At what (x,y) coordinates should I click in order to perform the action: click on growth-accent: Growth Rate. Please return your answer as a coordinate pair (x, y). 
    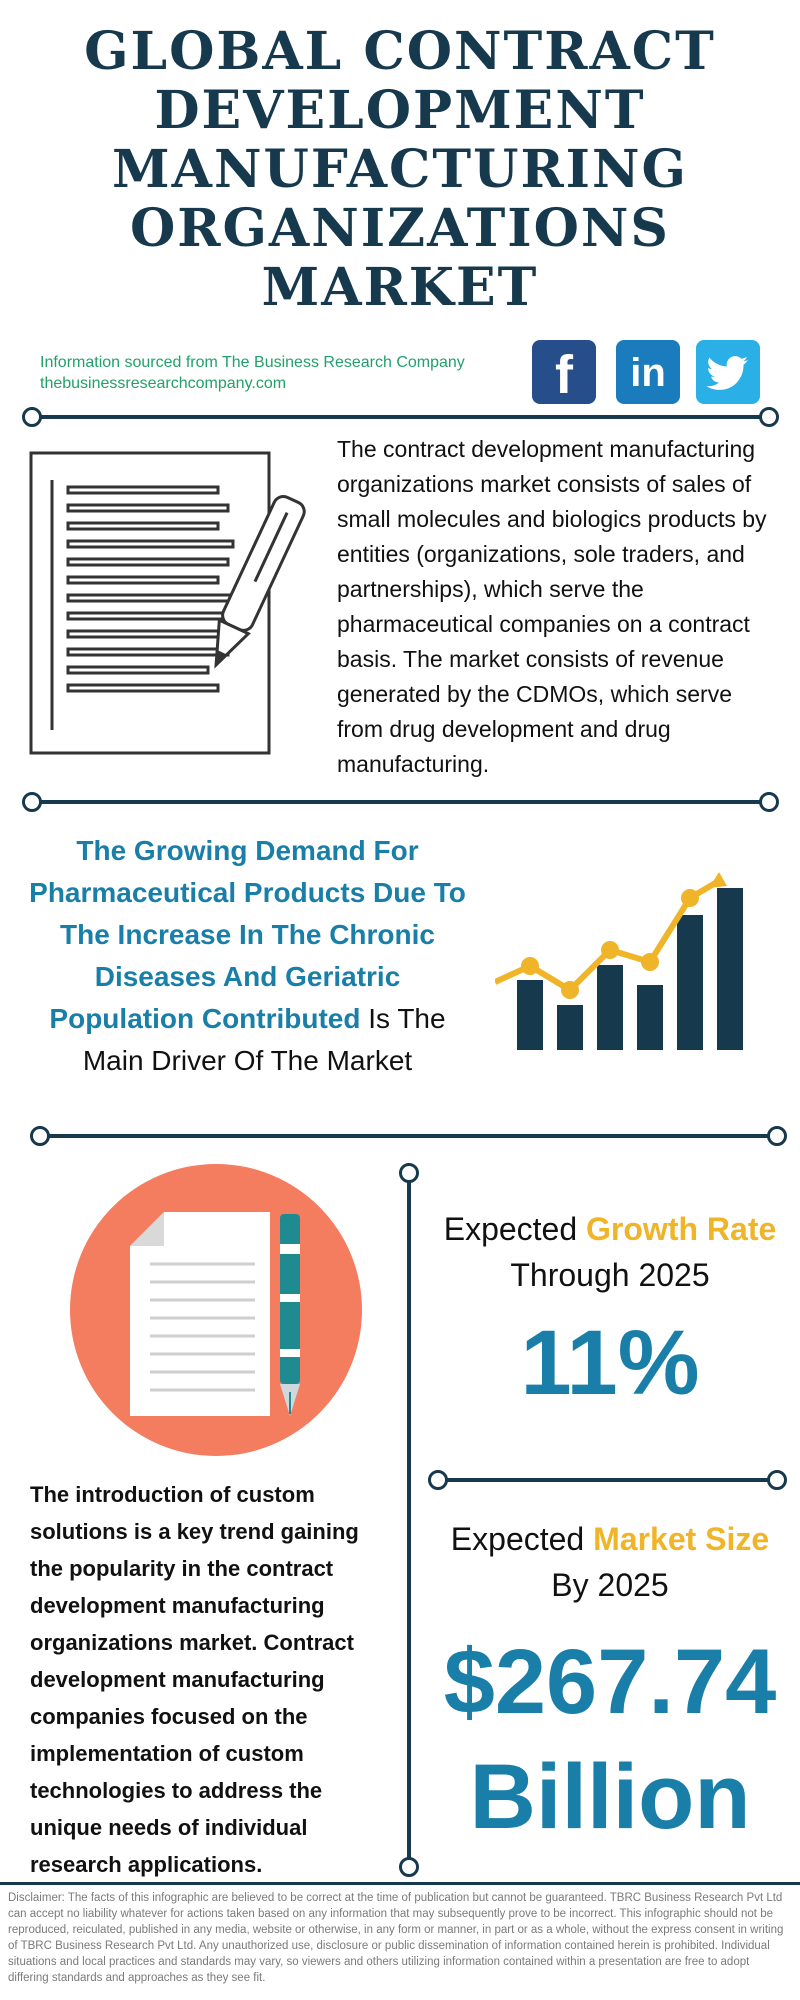
    Looking at the image, I should click on (681, 1229).